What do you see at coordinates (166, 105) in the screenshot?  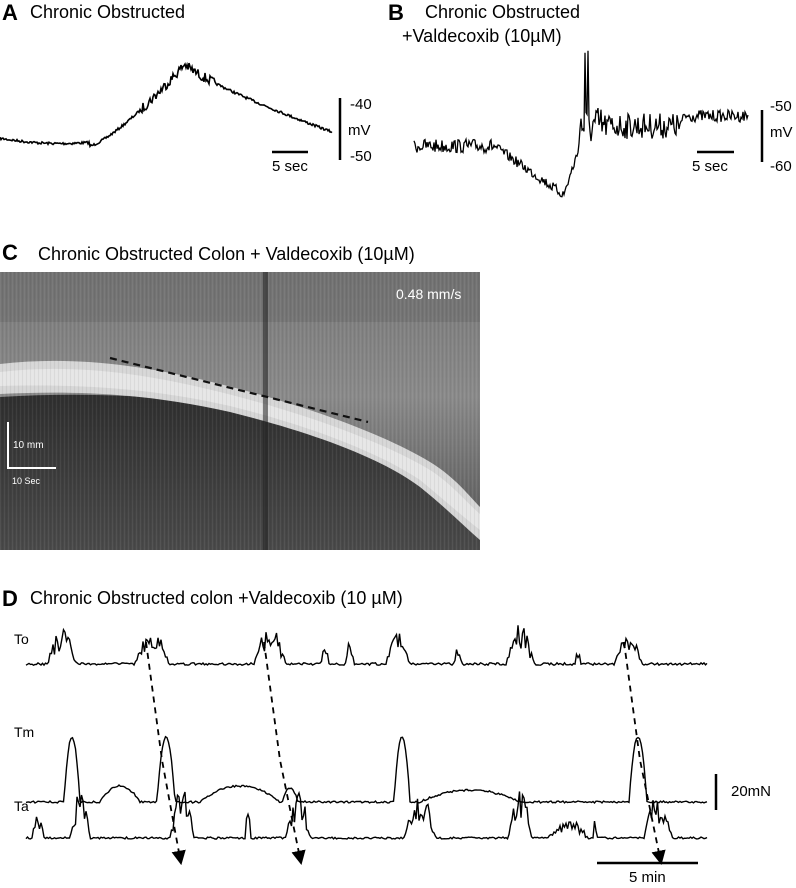 I see `panel-a-voltage-trace` at bounding box center [166, 105].